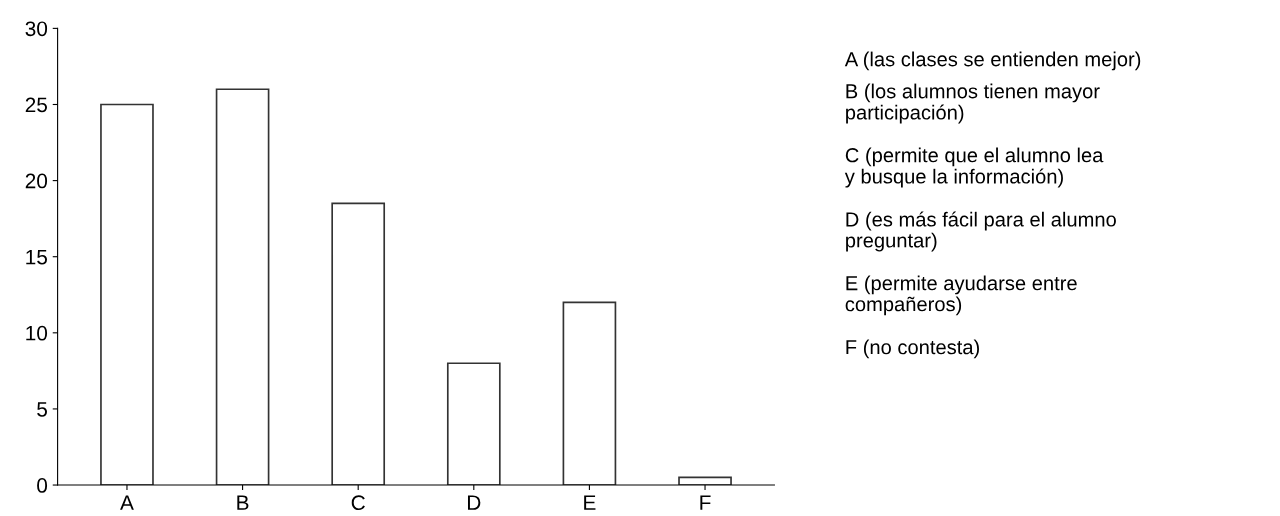  Describe the element at coordinates (36, 181) in the screenshot. I see `y-tick-label: 20` at that location.